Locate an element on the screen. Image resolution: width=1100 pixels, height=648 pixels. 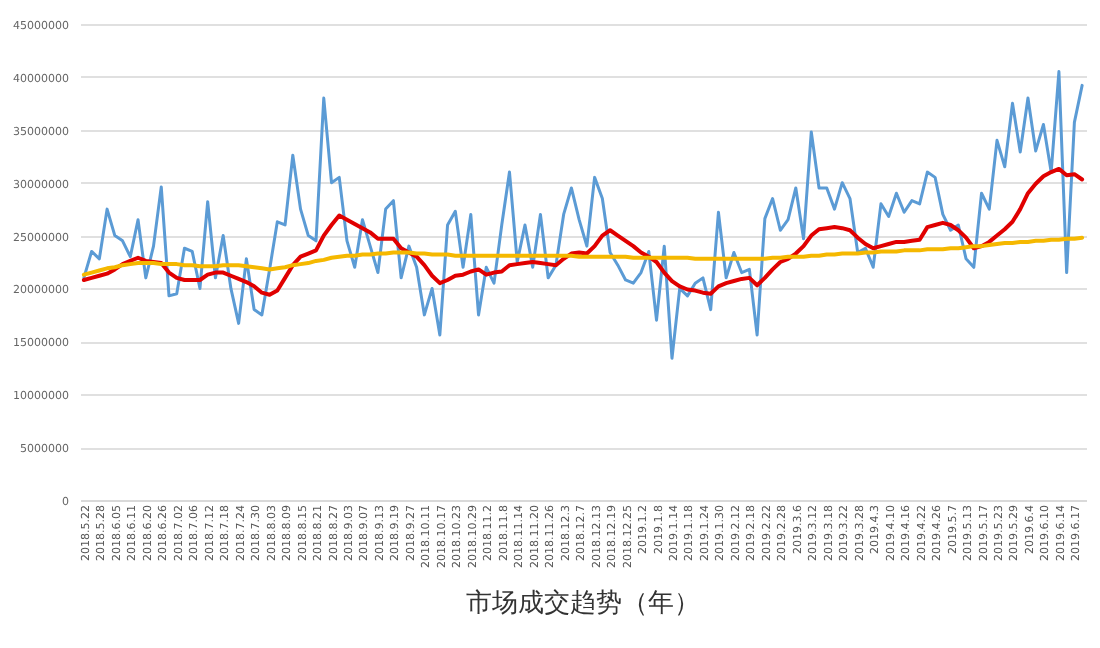
line-series is located at coordinates (583, 256).